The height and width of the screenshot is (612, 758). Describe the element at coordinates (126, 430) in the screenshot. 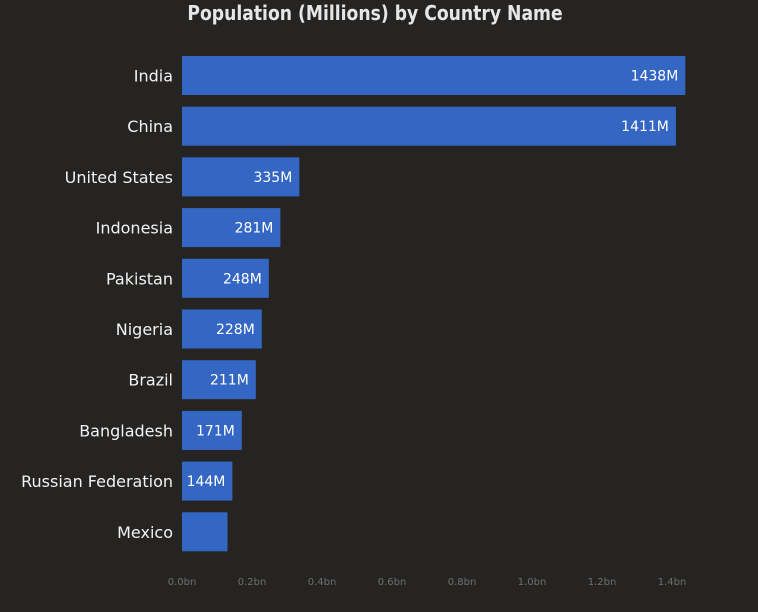

I see `category-label-bangladesh: Bangladesh` at that location.